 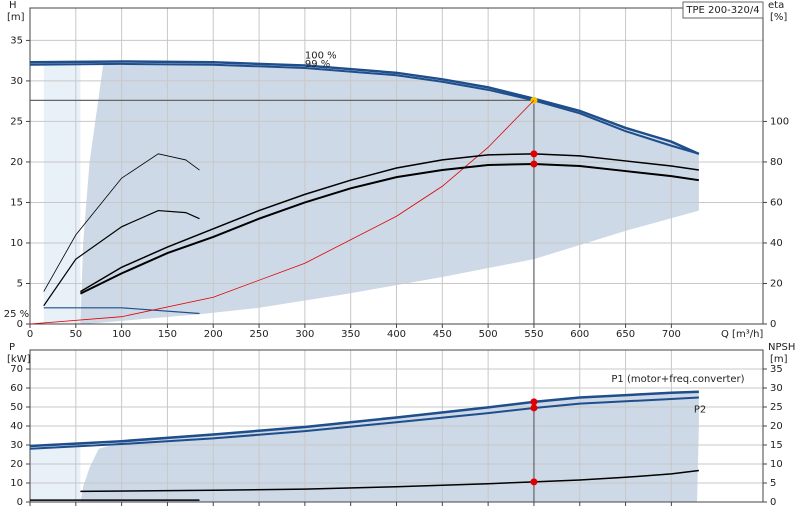 I want to click on x-tick-label: 650, so click(x=625, y=334).